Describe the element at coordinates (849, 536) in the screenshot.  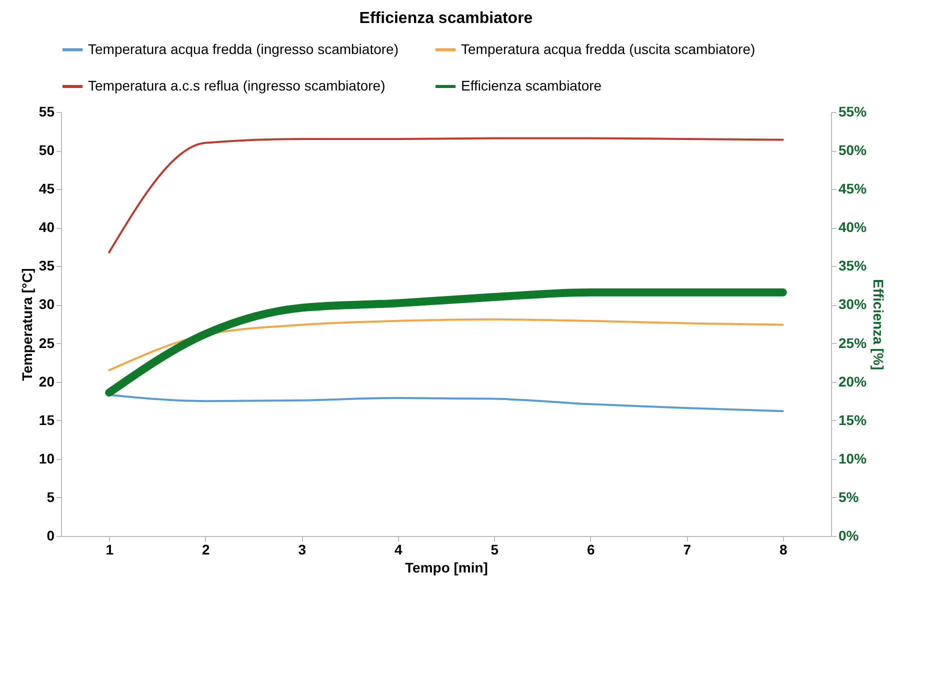
I see `y2-tick-label: 0%` at that location.